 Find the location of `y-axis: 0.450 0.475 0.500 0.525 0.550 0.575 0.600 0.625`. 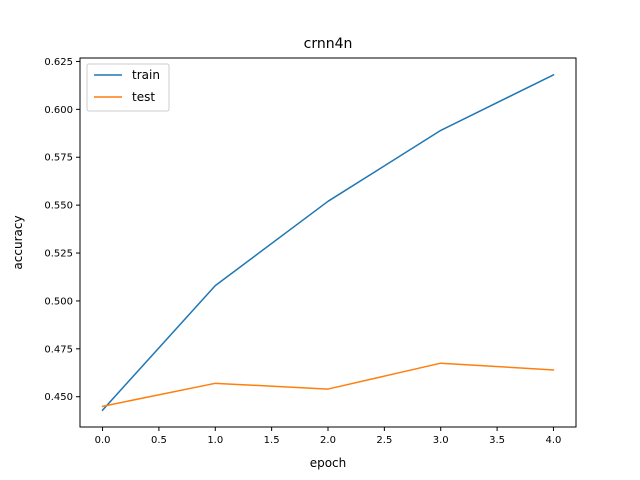

y-axis: 0.450 0.475 0.500 0.525 0.550 0.575 0.600 0.625 is located at coordinates (62, 230).